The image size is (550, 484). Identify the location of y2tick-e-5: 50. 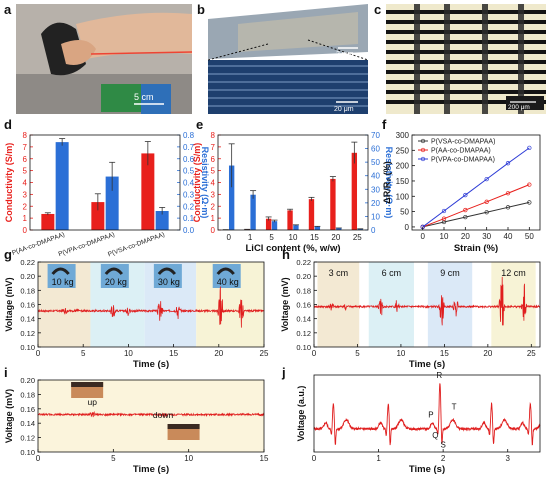
(375, 162).